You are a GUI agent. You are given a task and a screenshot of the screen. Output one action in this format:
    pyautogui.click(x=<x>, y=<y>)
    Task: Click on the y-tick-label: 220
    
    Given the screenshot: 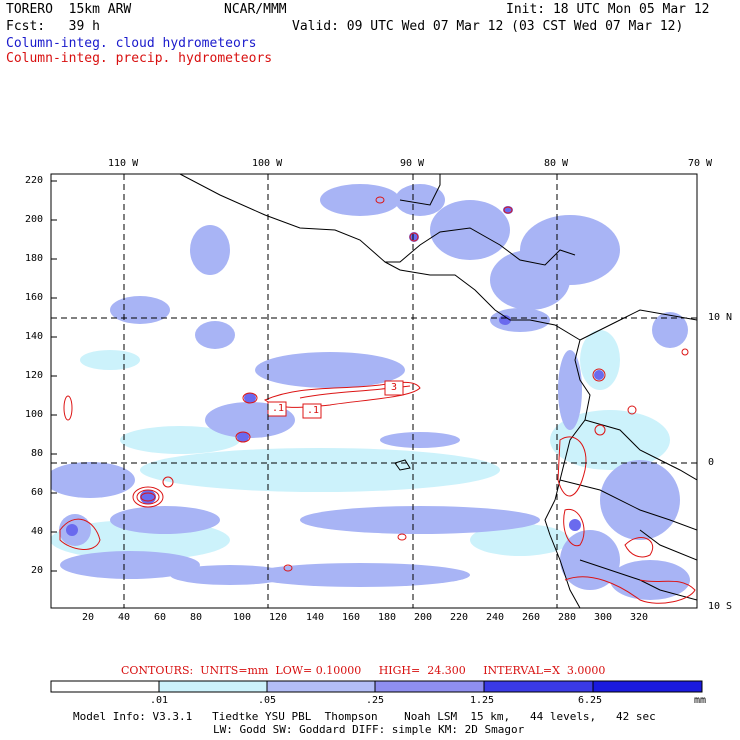 What is the action you would take?
    pyautogui.click(x=34, y=180)
    